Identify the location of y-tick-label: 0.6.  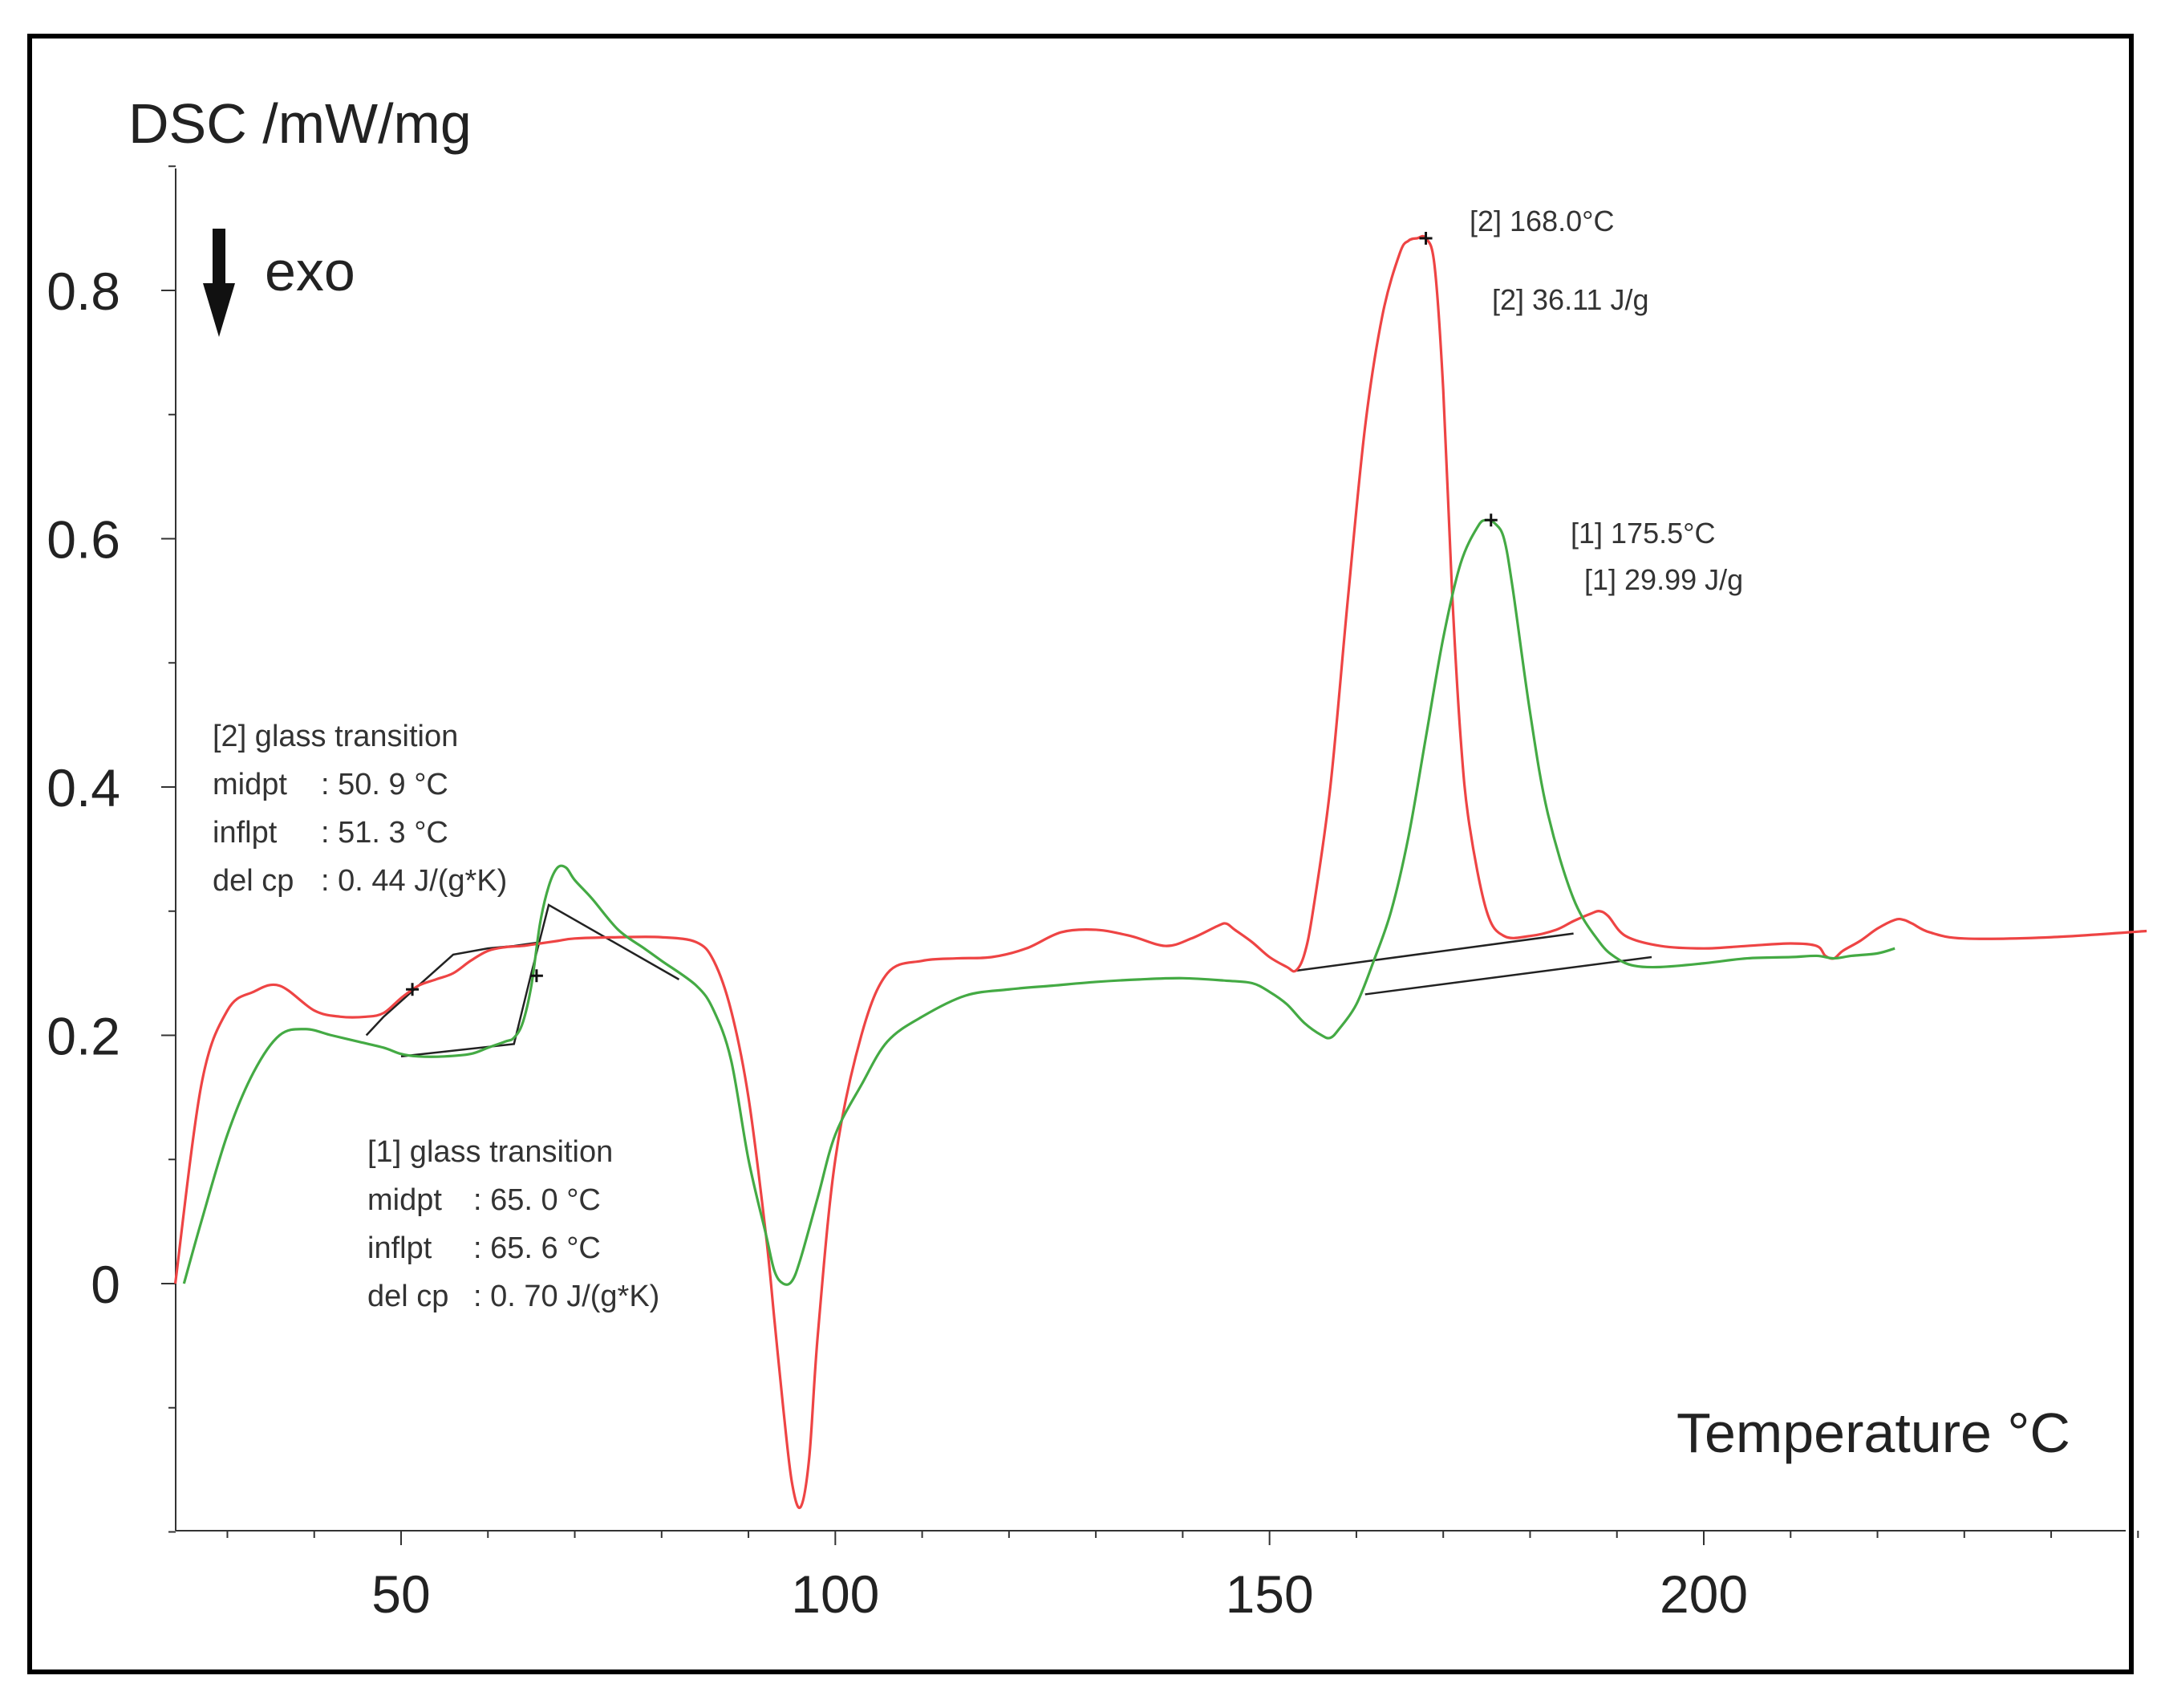
(83, 540).